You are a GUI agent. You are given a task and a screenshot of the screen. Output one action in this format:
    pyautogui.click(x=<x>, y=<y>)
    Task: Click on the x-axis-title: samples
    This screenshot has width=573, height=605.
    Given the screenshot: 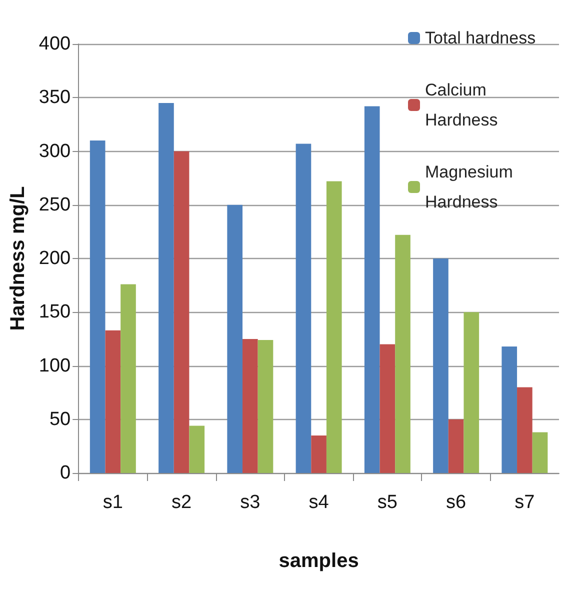 What is the action you would take?
    pyautogui.click(x=318, y=561)
    